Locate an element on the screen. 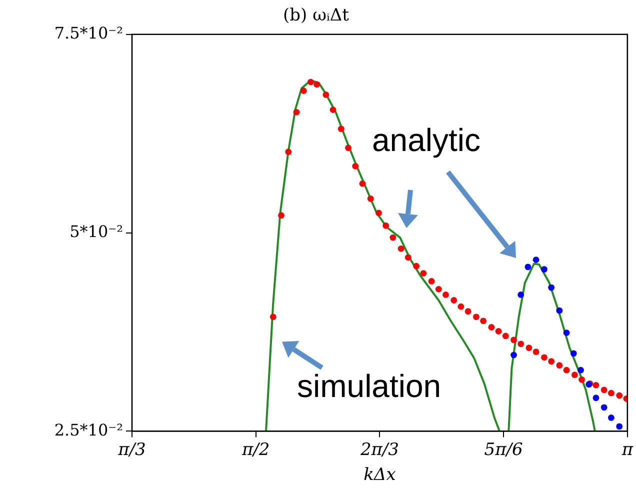 This screenshot has height=490, width=636. x-tick-label: π is located at coordinates (627, 450).